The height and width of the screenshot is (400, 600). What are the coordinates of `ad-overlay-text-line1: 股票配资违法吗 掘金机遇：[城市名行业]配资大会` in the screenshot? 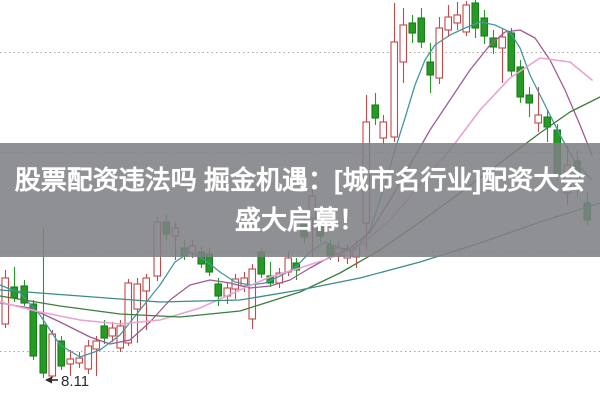 It's located at (300, 180).